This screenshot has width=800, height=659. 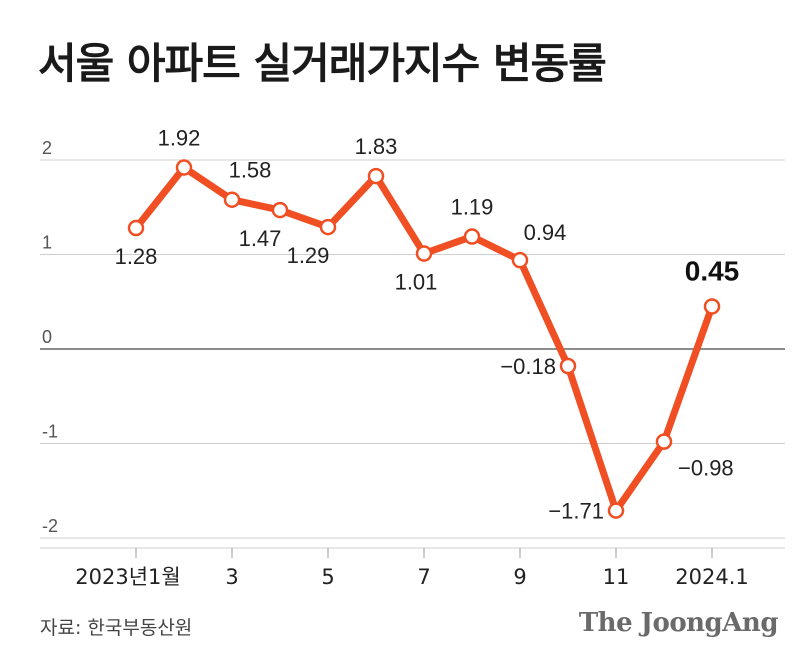 What do you see at coordinates (423, 577) in the screenshot?
I see `x-tick-label: 7` at bounding box center [423, 577].